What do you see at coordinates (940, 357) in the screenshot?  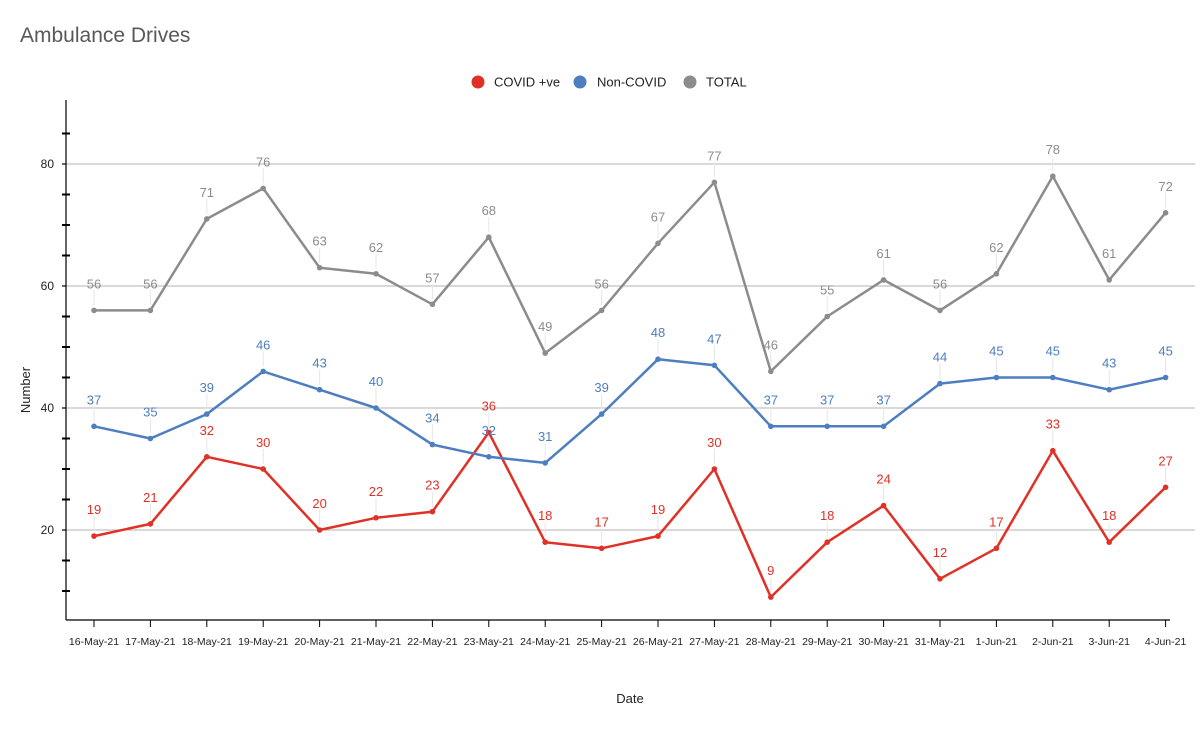 I see `data-label-non-covid: 44` at bounding box center [940, 357].